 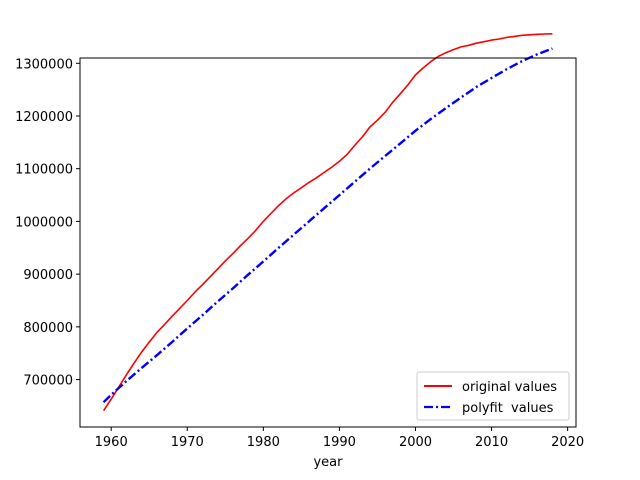 What do you see at coordinates (187, 442) in the screenshot?
I see `x-tick-label: 1970` at bounding box center [187, 442].